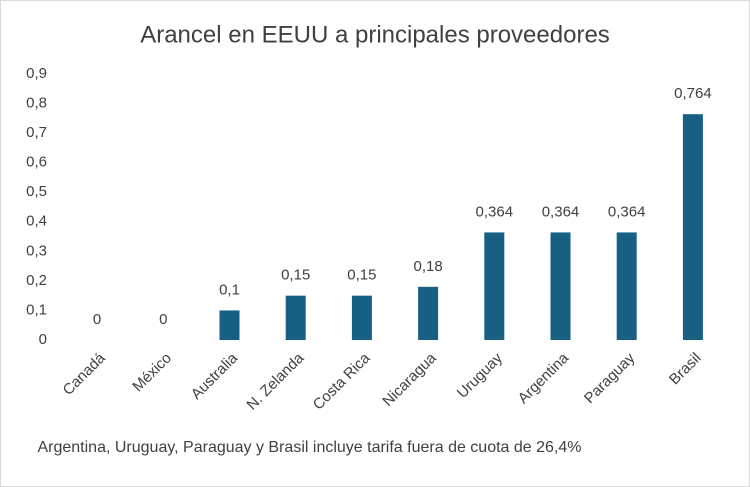 Image resolution: width=750 pixels, height=487 pixels. Describe the element at coordinates (693, 93) in the screenshot. I see `value-label: 0,764` at that location.